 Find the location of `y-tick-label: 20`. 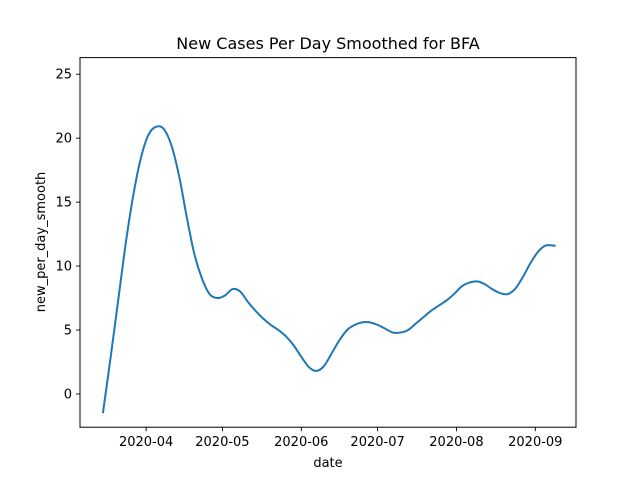

y-tick-label: 20 is located at coordinates (63, 139).